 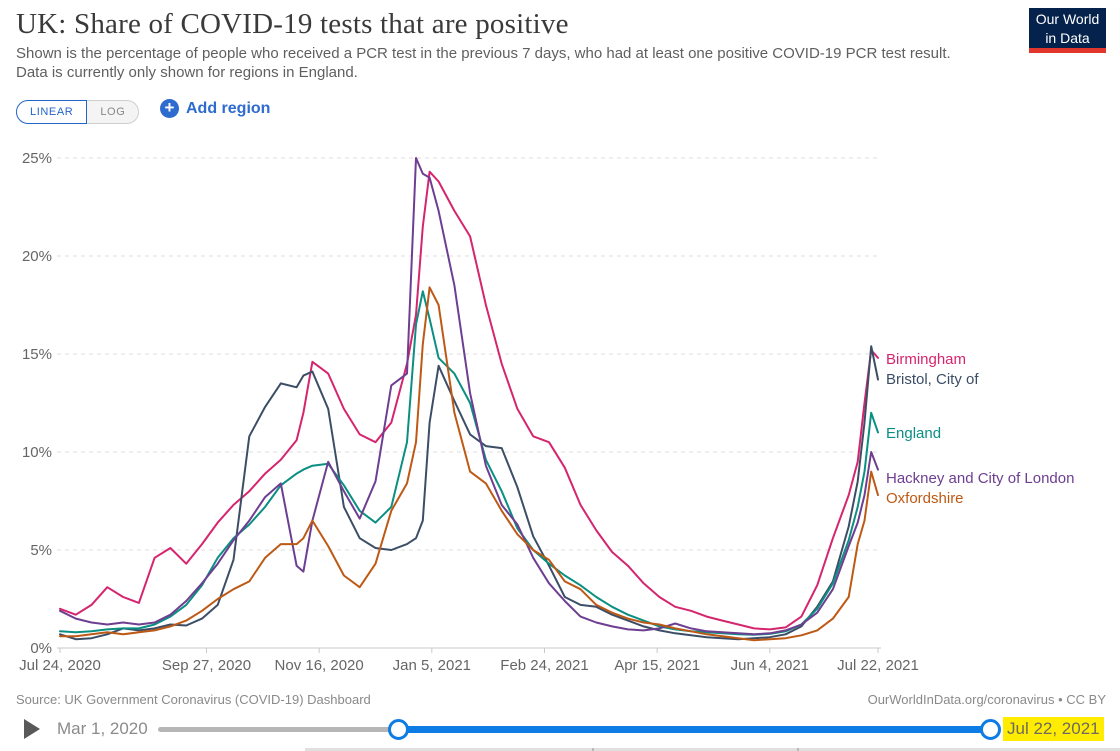 I want to click on y-axis-tick-label: 15%, so click(x=37, y=354).